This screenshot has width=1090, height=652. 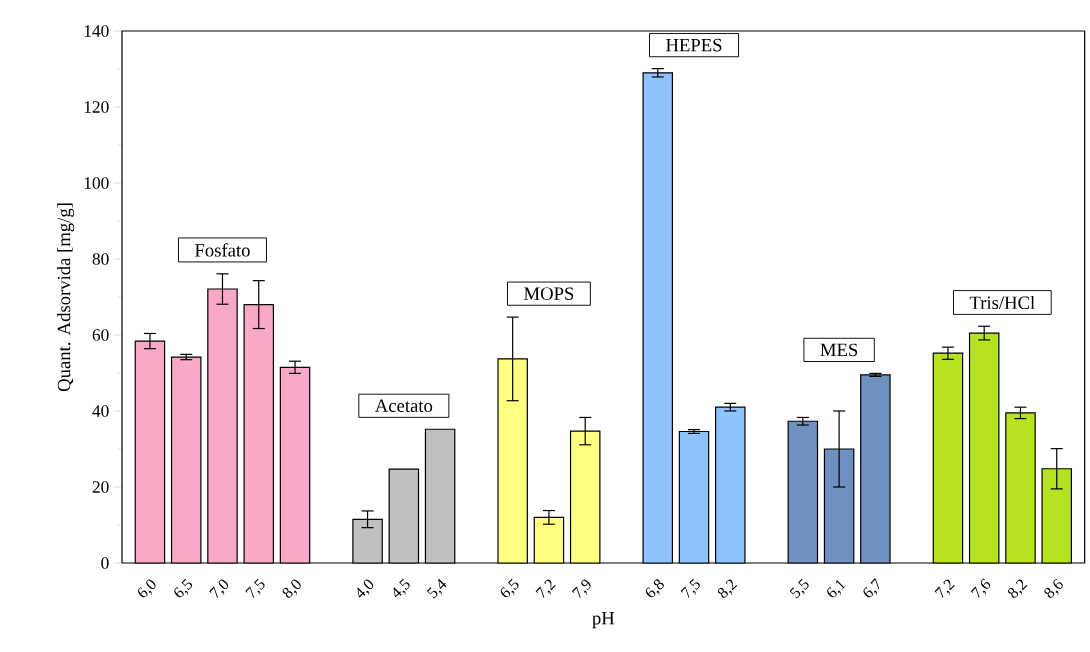 I want to click on y-tick-label: 40, so click(x=100, y=411).